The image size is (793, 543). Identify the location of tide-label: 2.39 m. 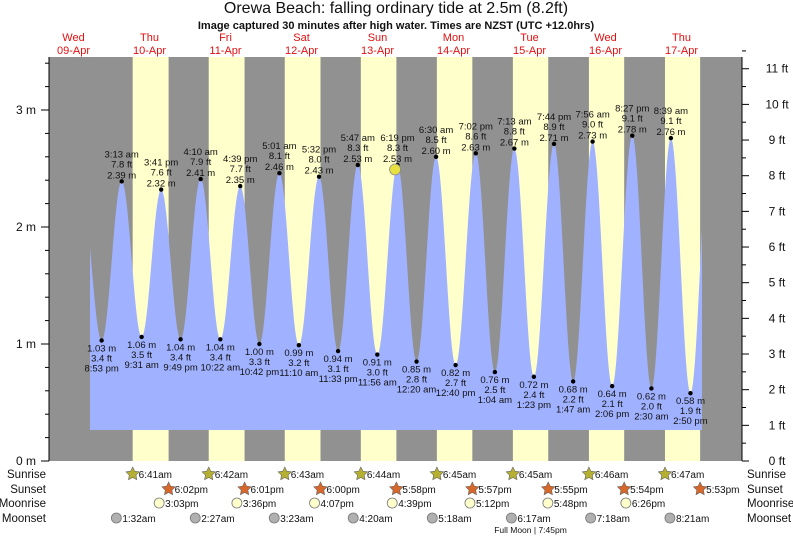
(121, 175).